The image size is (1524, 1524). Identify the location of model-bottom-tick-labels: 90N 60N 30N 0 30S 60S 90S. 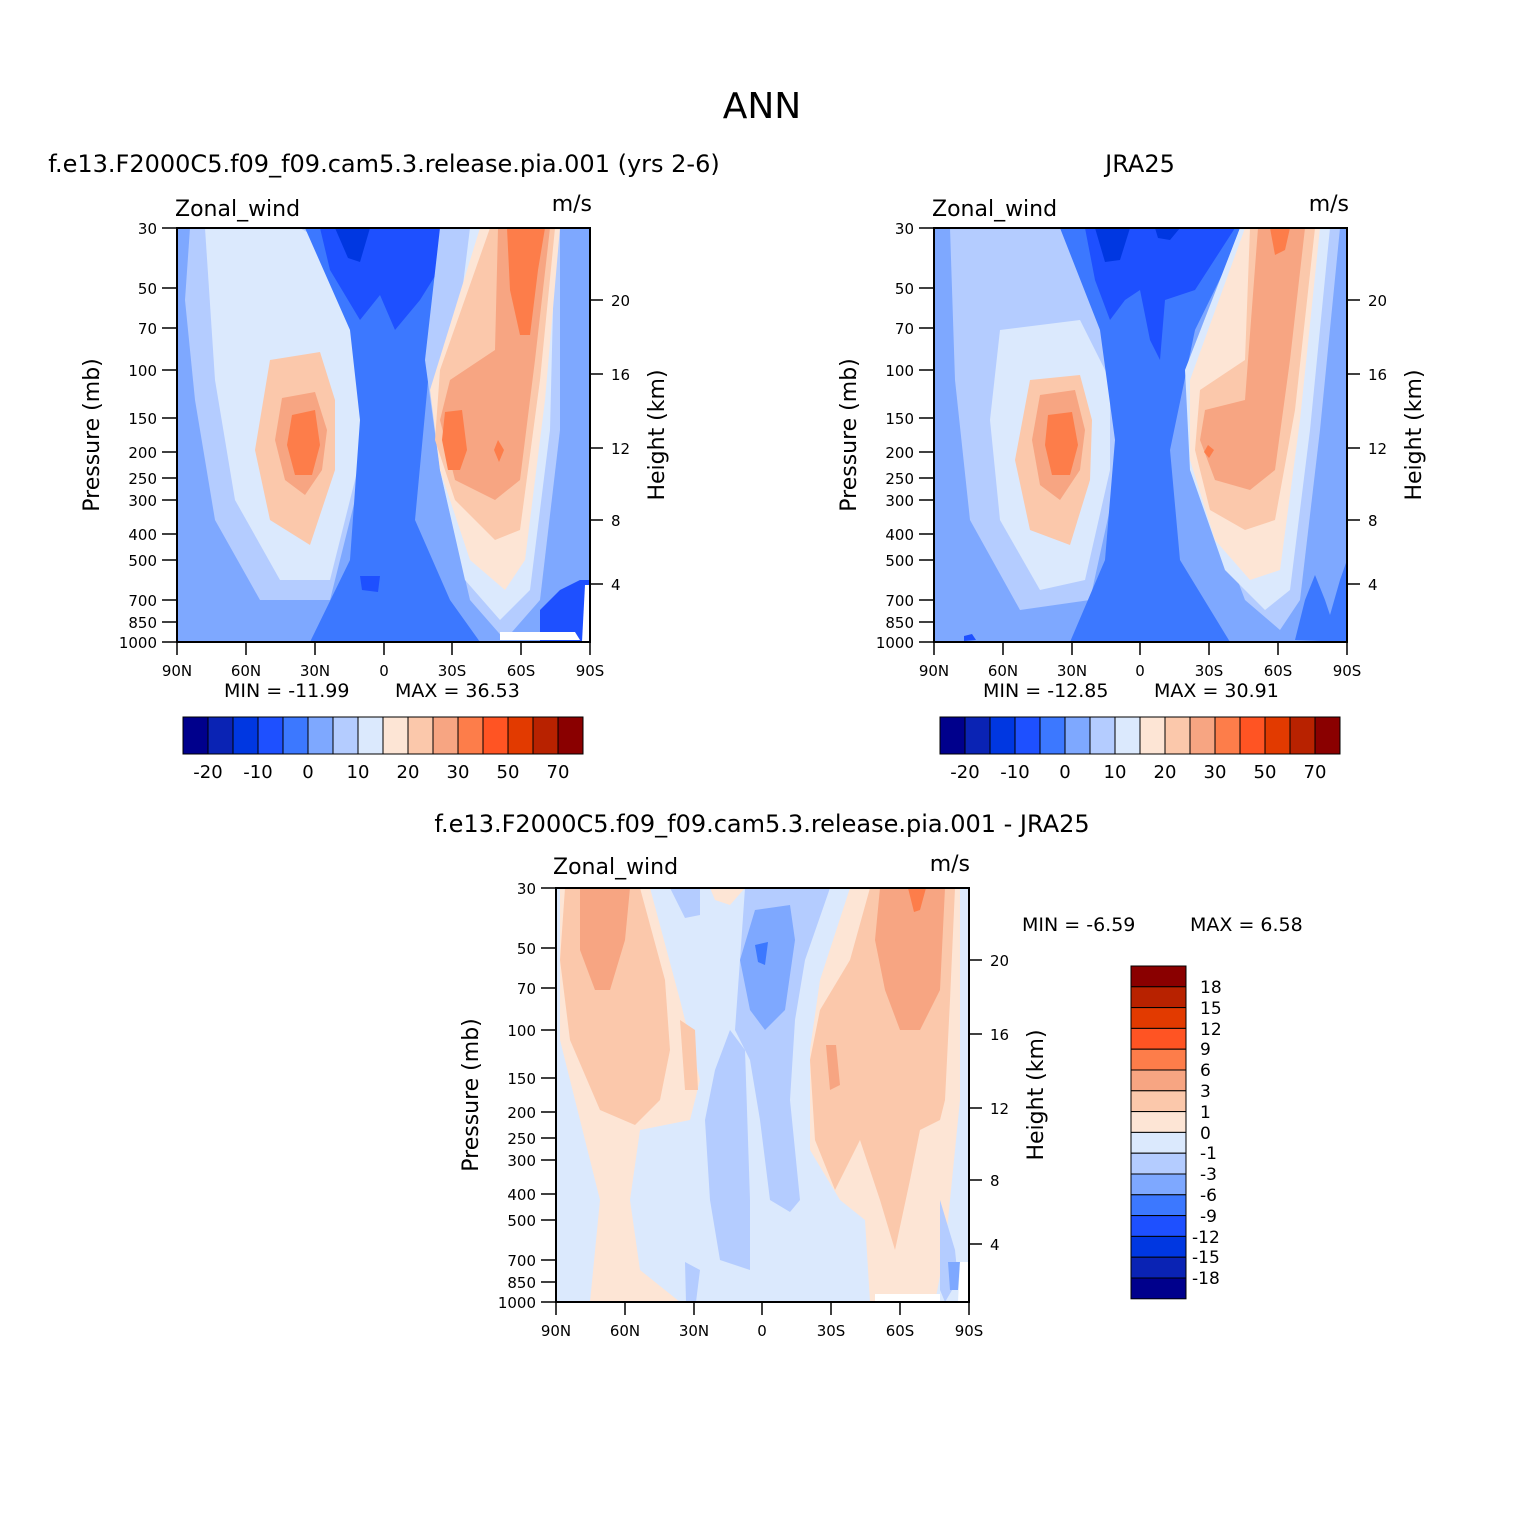
(383, 671).